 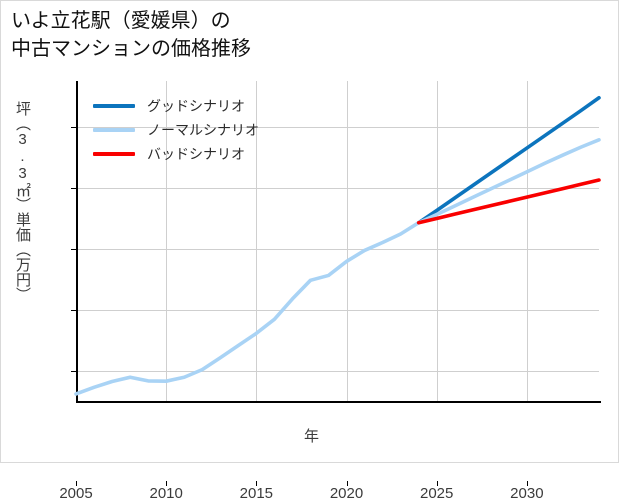 I want to click on legend-item: グッドシナリオ, so click(x=208, y=106).